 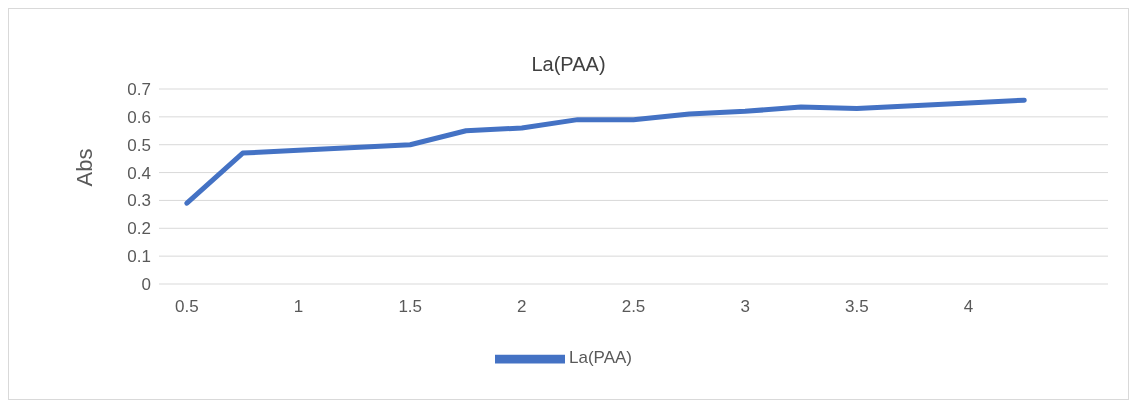 I want to click on x-tick-label: 1.5, so click(x=410, y=307).